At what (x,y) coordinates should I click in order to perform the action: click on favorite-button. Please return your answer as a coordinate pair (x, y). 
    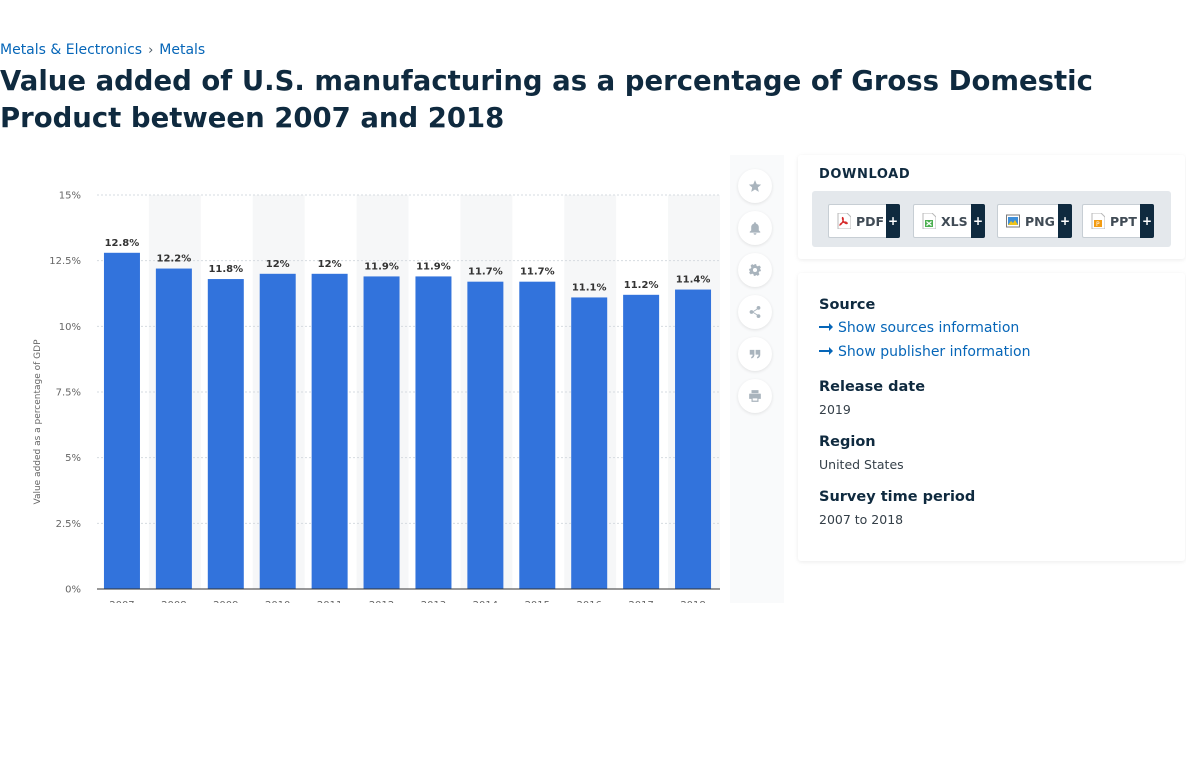
    Looking at the image, I should click on (755, 186).